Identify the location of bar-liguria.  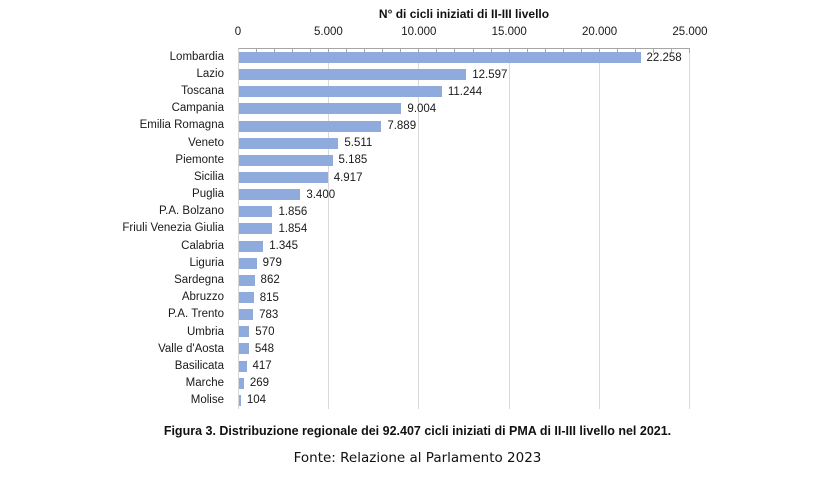
(248, 263).